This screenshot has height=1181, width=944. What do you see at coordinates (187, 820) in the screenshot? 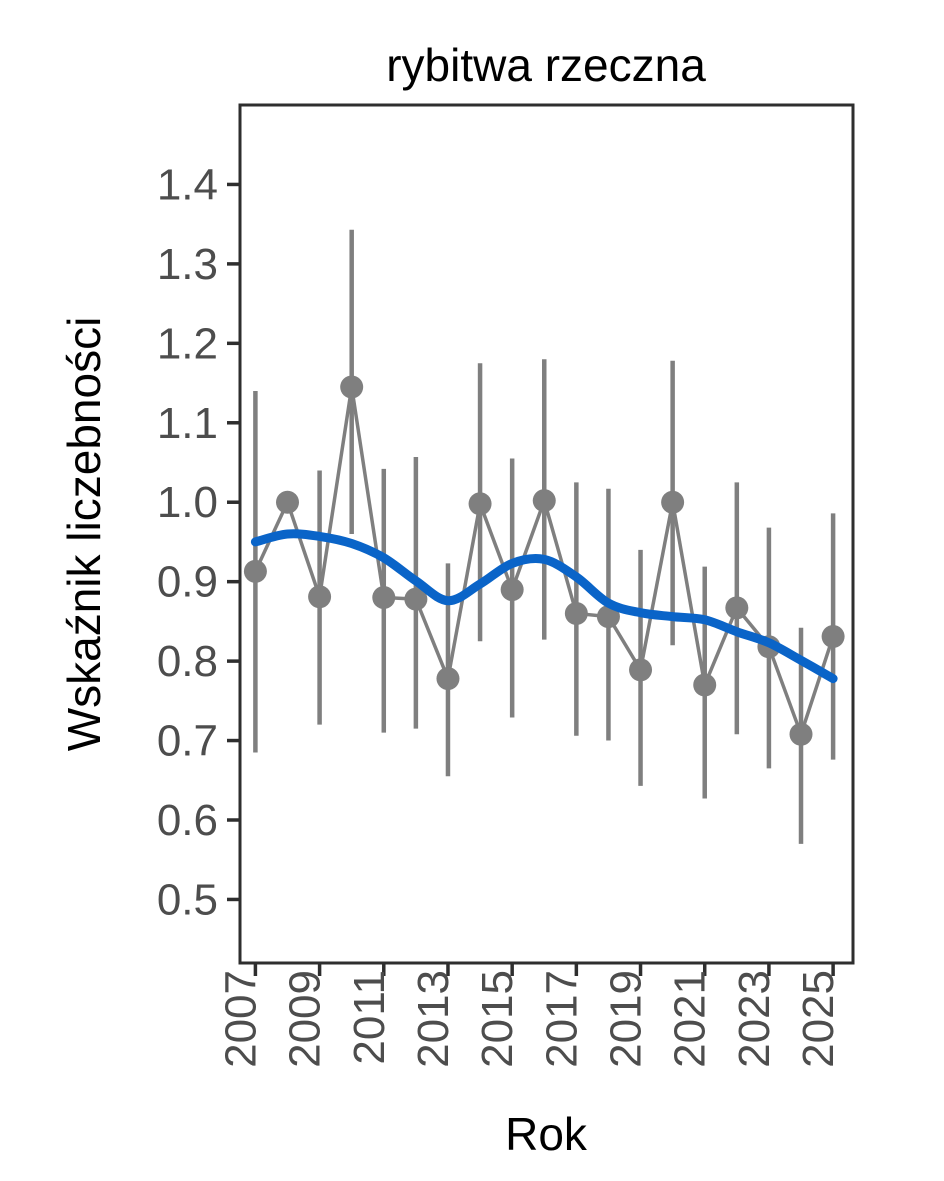
I see `y-tick-label: 0.6` at bounding box center [187, 820].